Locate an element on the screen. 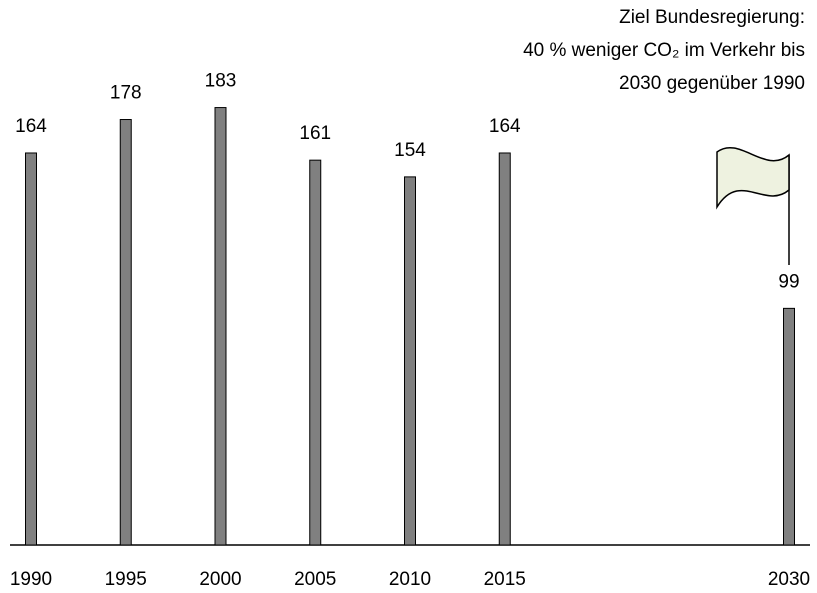 The image size is (817, 593). value-label: 178 is located at coordinates (126, 93).